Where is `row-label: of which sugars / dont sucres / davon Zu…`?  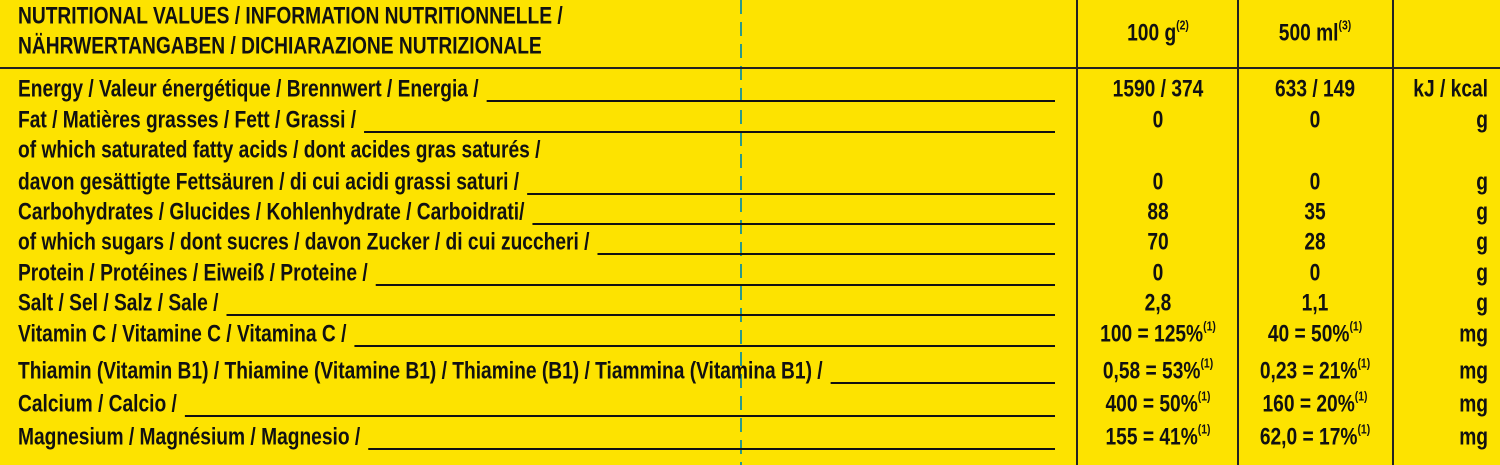 row-label: of which sugars / dont sucres / davon Zu… is located at coordinates (303, 241).